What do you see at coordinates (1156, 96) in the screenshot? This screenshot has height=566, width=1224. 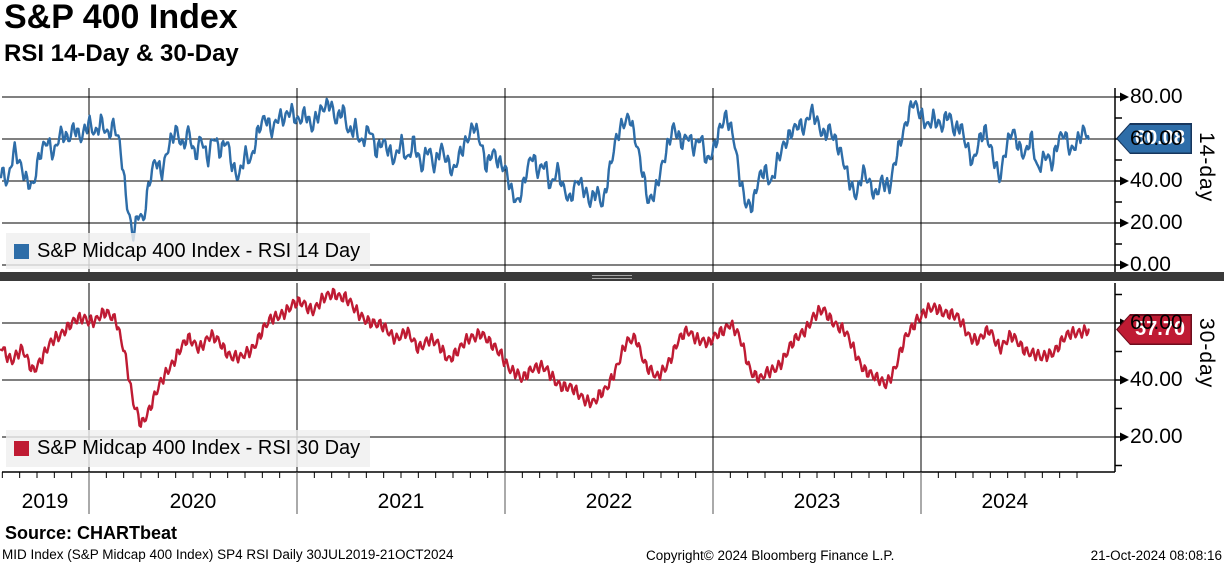 I see `y-tick-label: 80.00` at bounding box center [1156, 96].